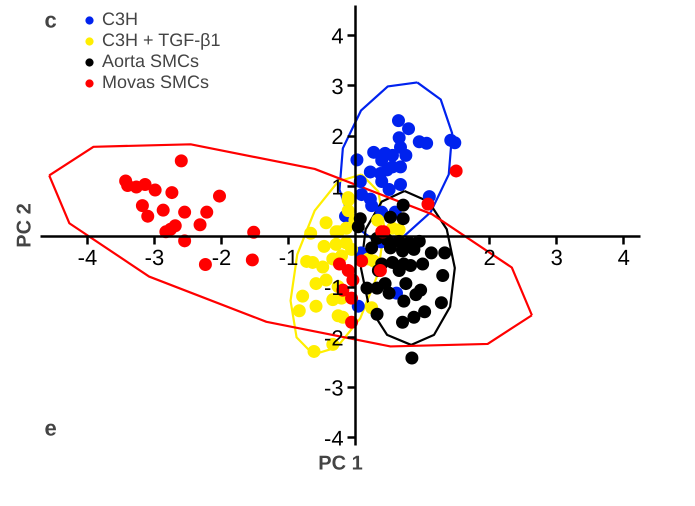 The height and width of the screenshot is (506, 695). Describe the element at coordinates (88, 257) in the screenshot. I see `x-tick-label: -4` at that location.